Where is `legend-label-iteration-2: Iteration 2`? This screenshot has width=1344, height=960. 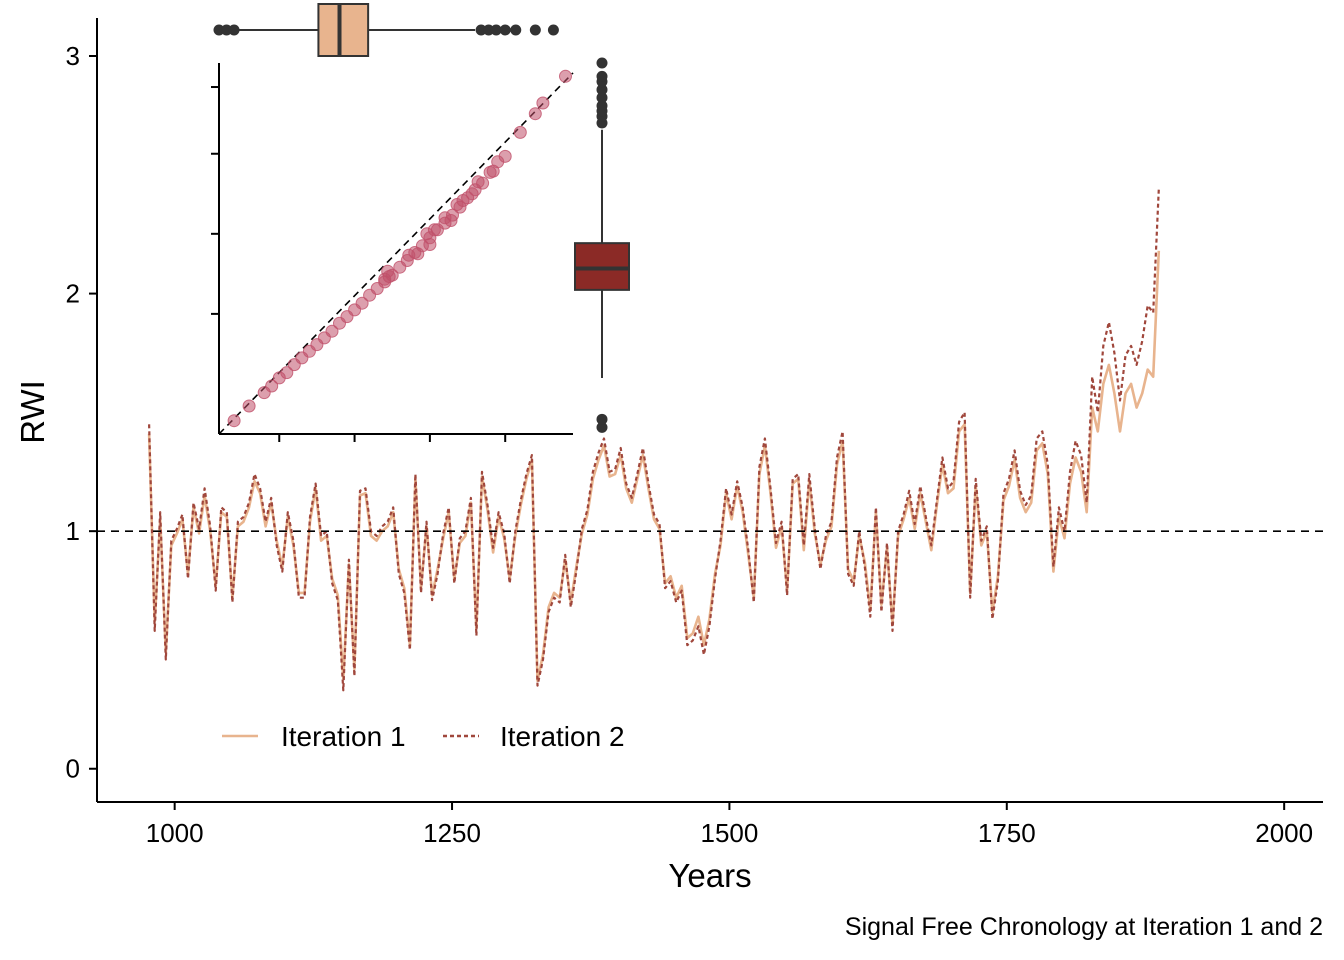 legend-label-iteration-2: Iteration 2 is located at coordinates (562, 736).